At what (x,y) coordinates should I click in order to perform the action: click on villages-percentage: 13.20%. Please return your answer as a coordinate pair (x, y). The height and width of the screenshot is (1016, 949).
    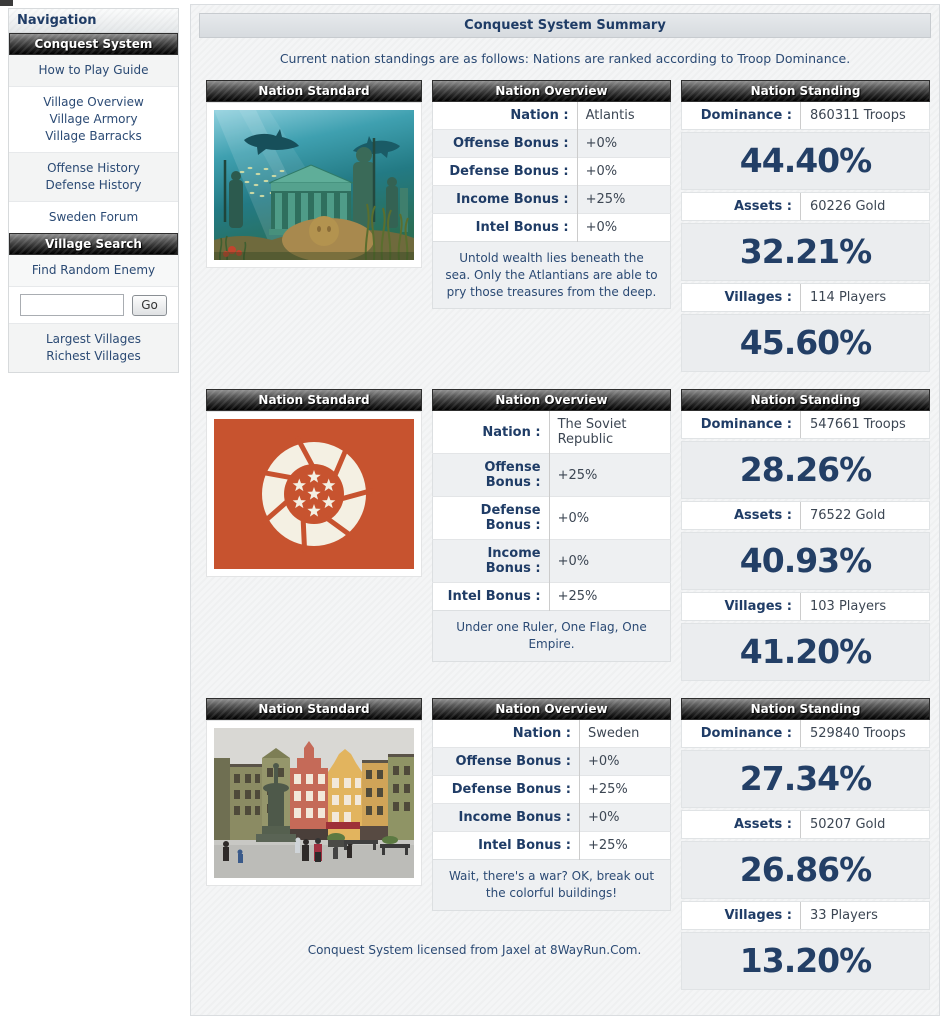
    Looking at the image, I should click on (805, 961).